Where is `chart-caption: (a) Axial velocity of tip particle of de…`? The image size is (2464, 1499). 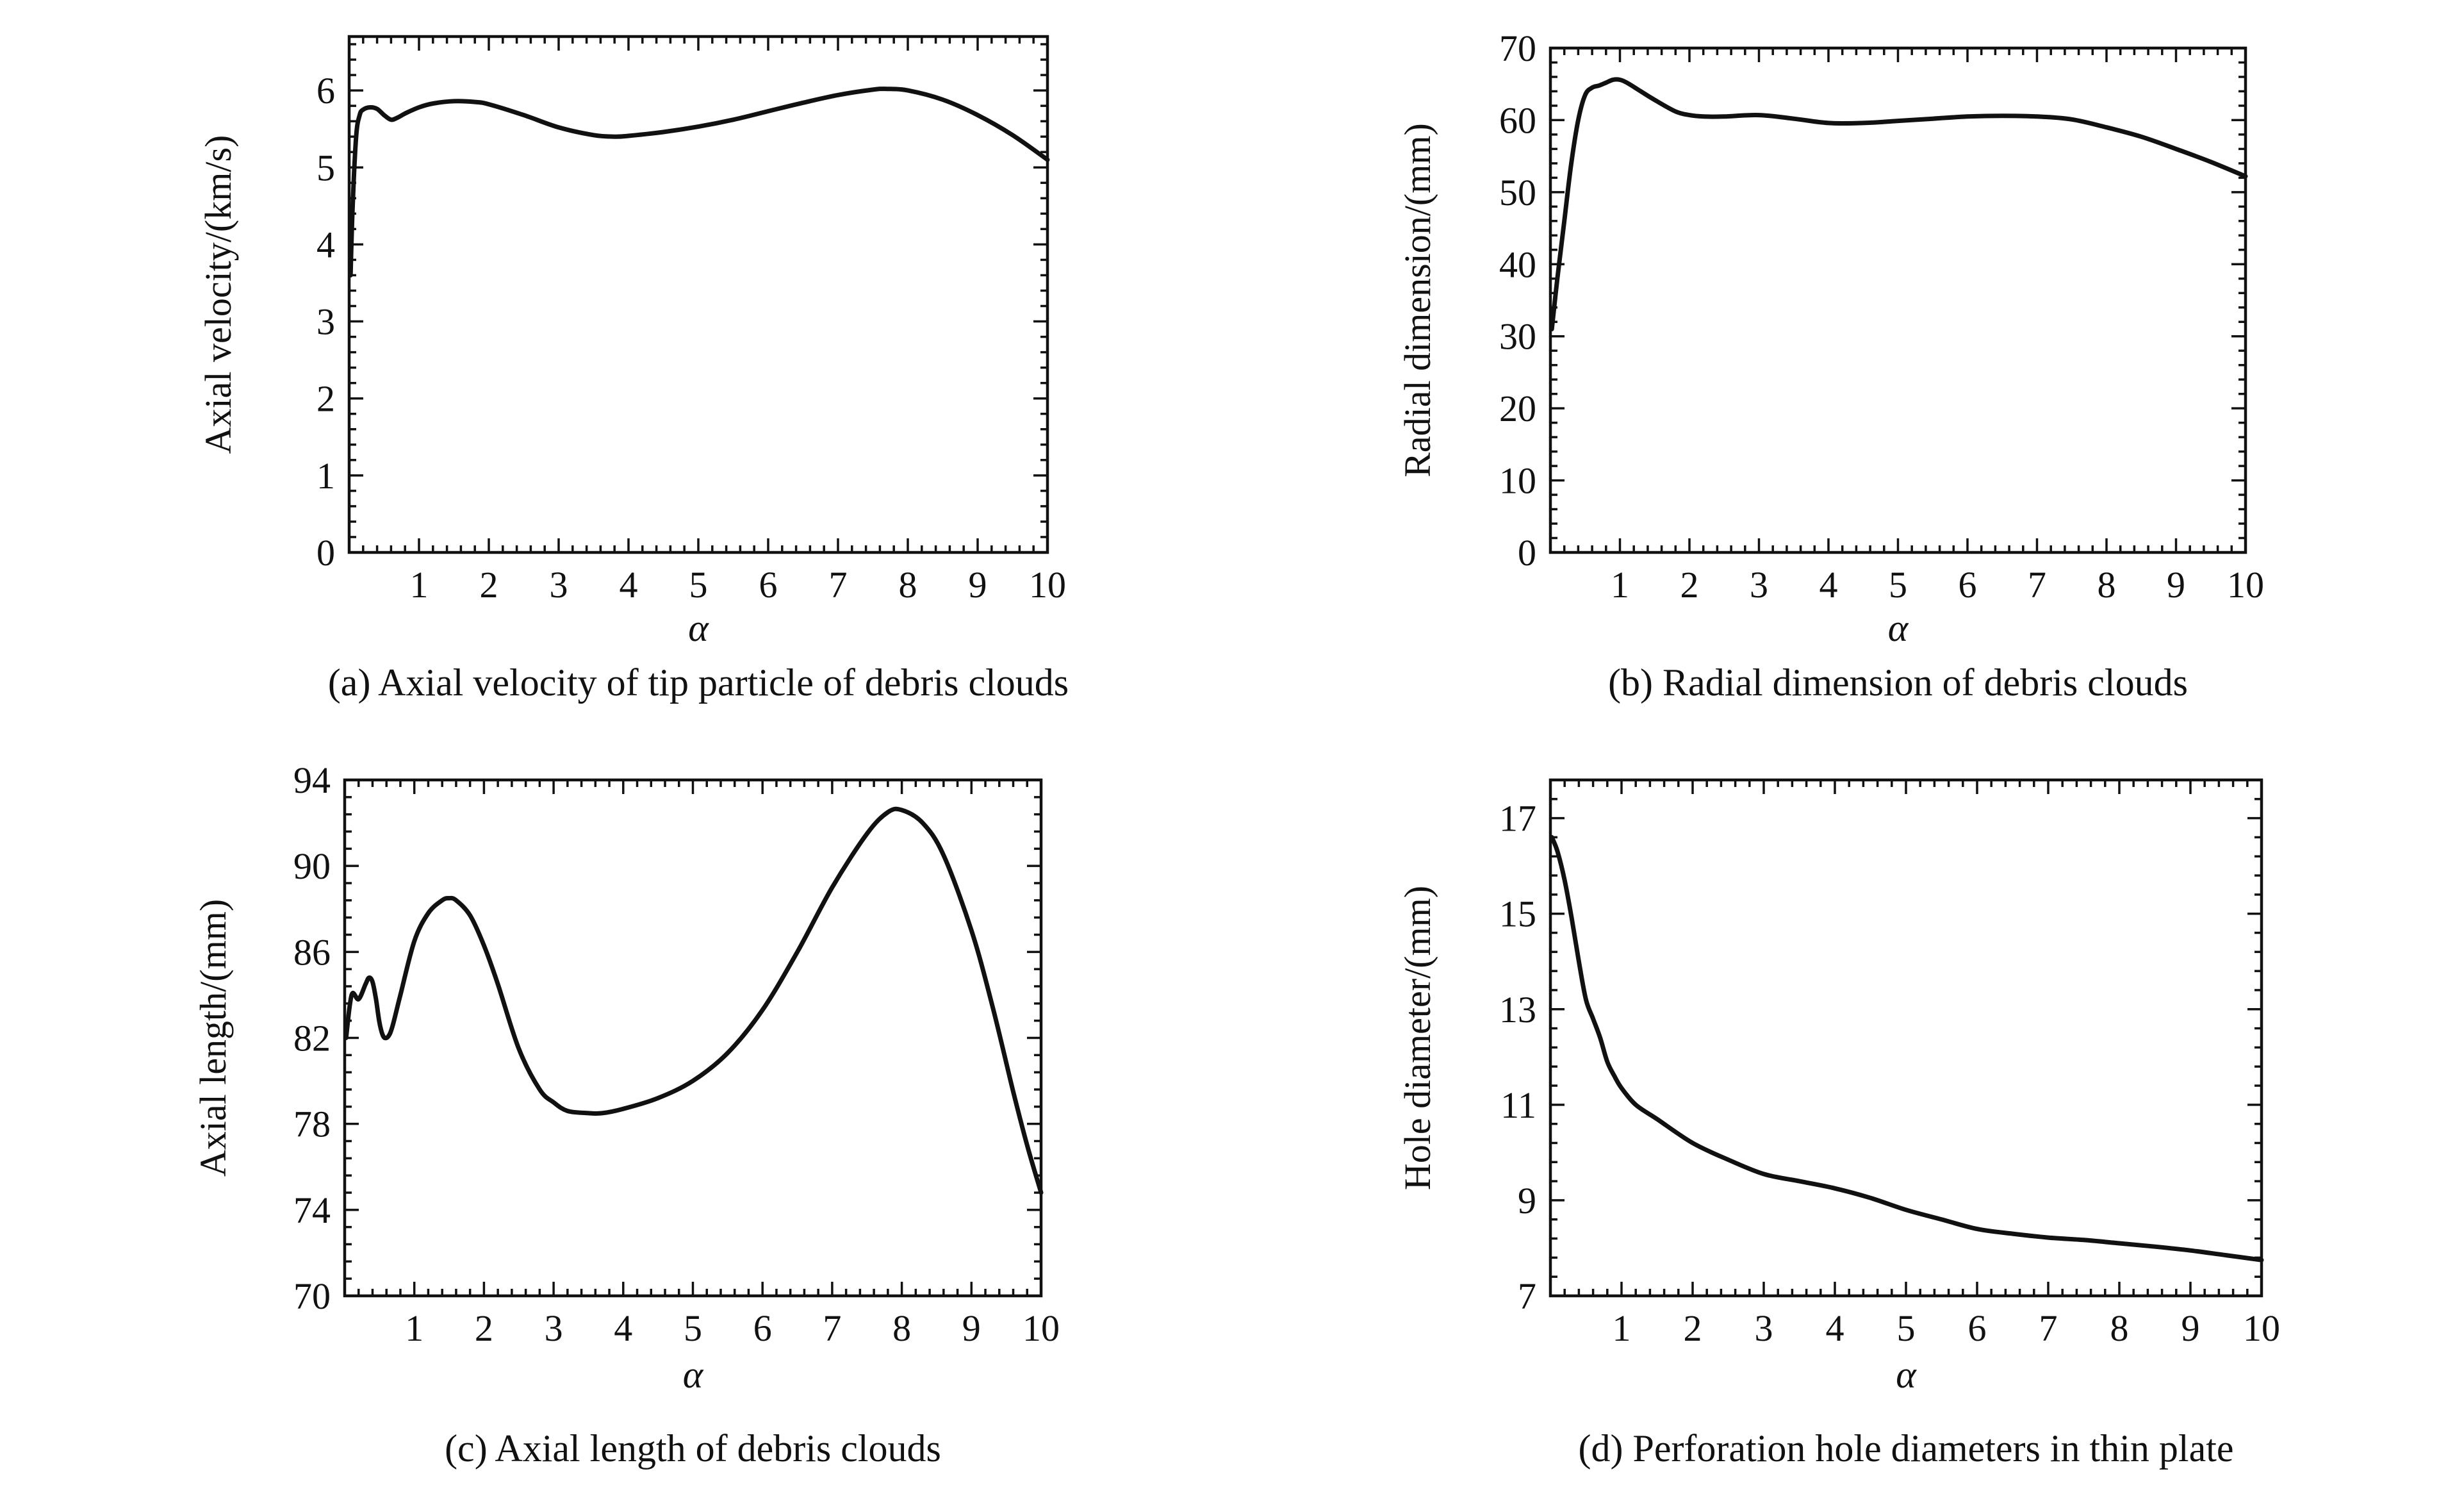 chart-caption: (a) Axial velocity of tip particle of de… is located at coordinates (698, 682).